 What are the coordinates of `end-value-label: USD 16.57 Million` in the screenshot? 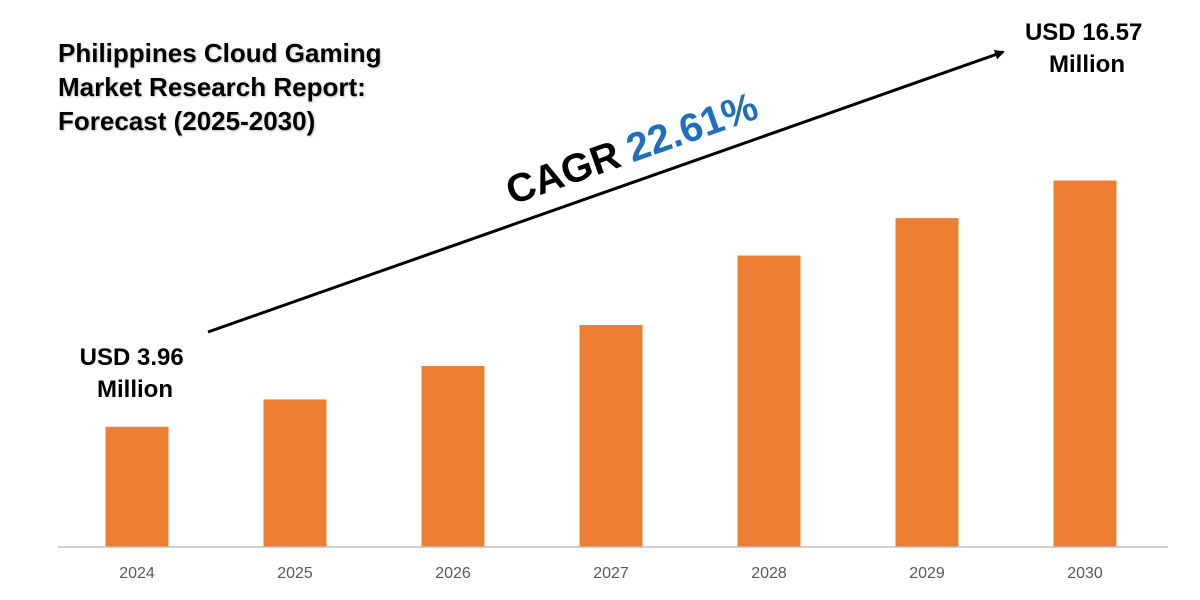 It's located at (1087, 48).